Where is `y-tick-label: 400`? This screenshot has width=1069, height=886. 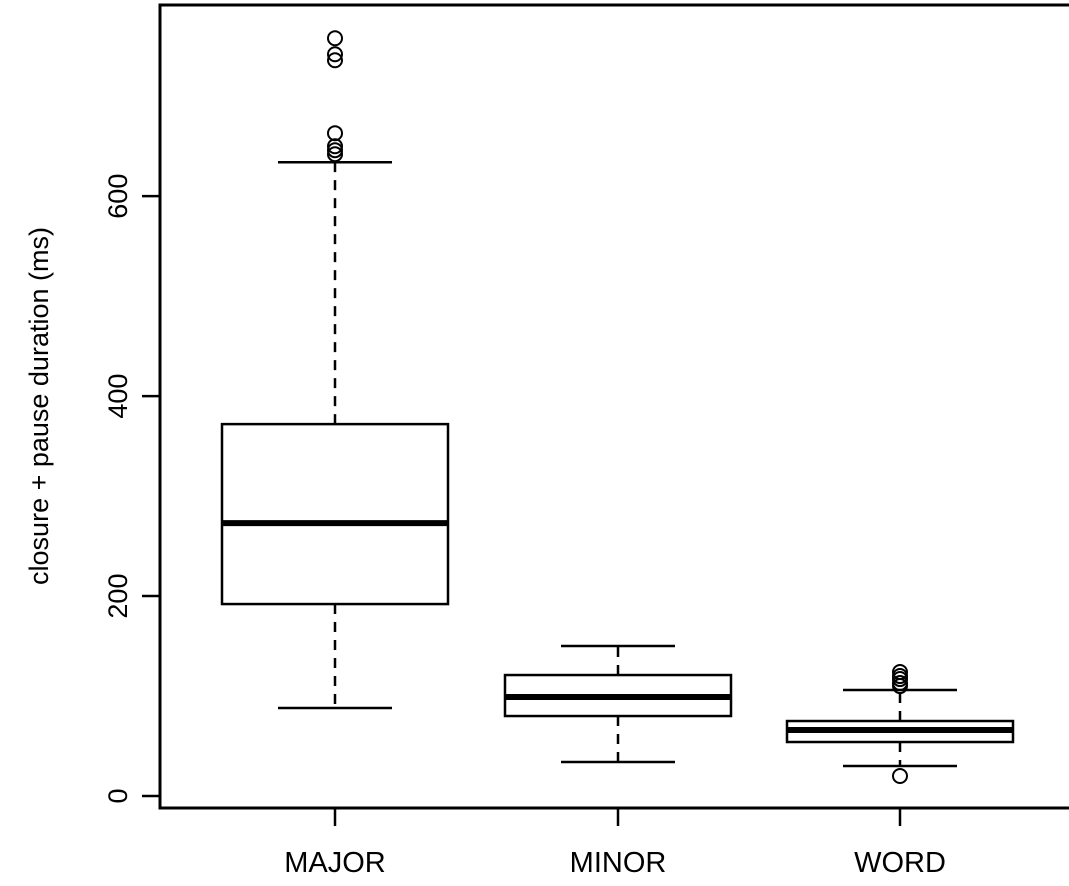 y-tick-label: 400 is located at coordinates (118, 396).